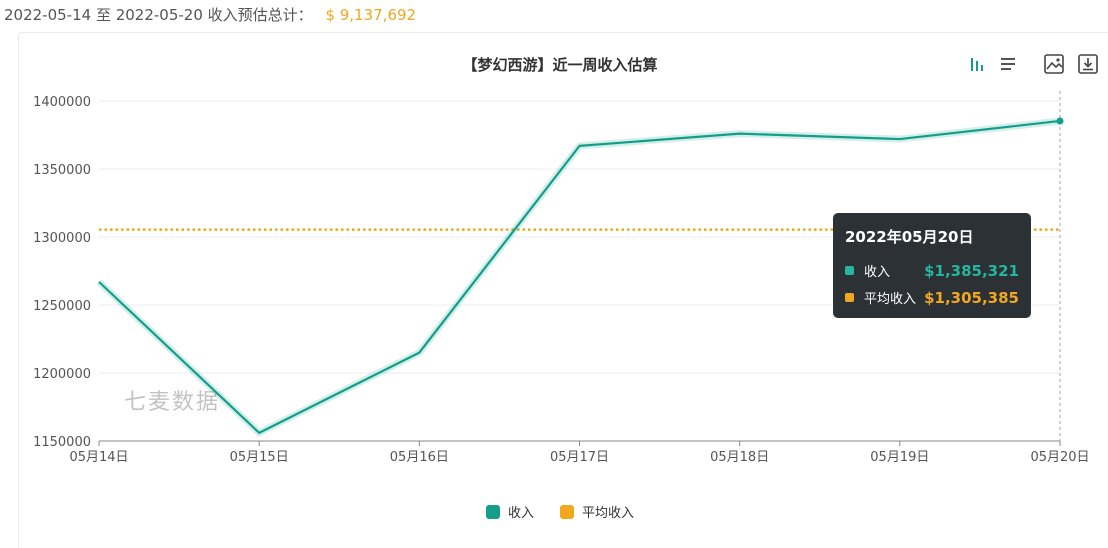 This screenshot has width=1108, height=548. Describe the element at coordinates (560, 65) in the screenshot. I see `chart-title: 【梦幻西游】近一周收入估算` at that location.